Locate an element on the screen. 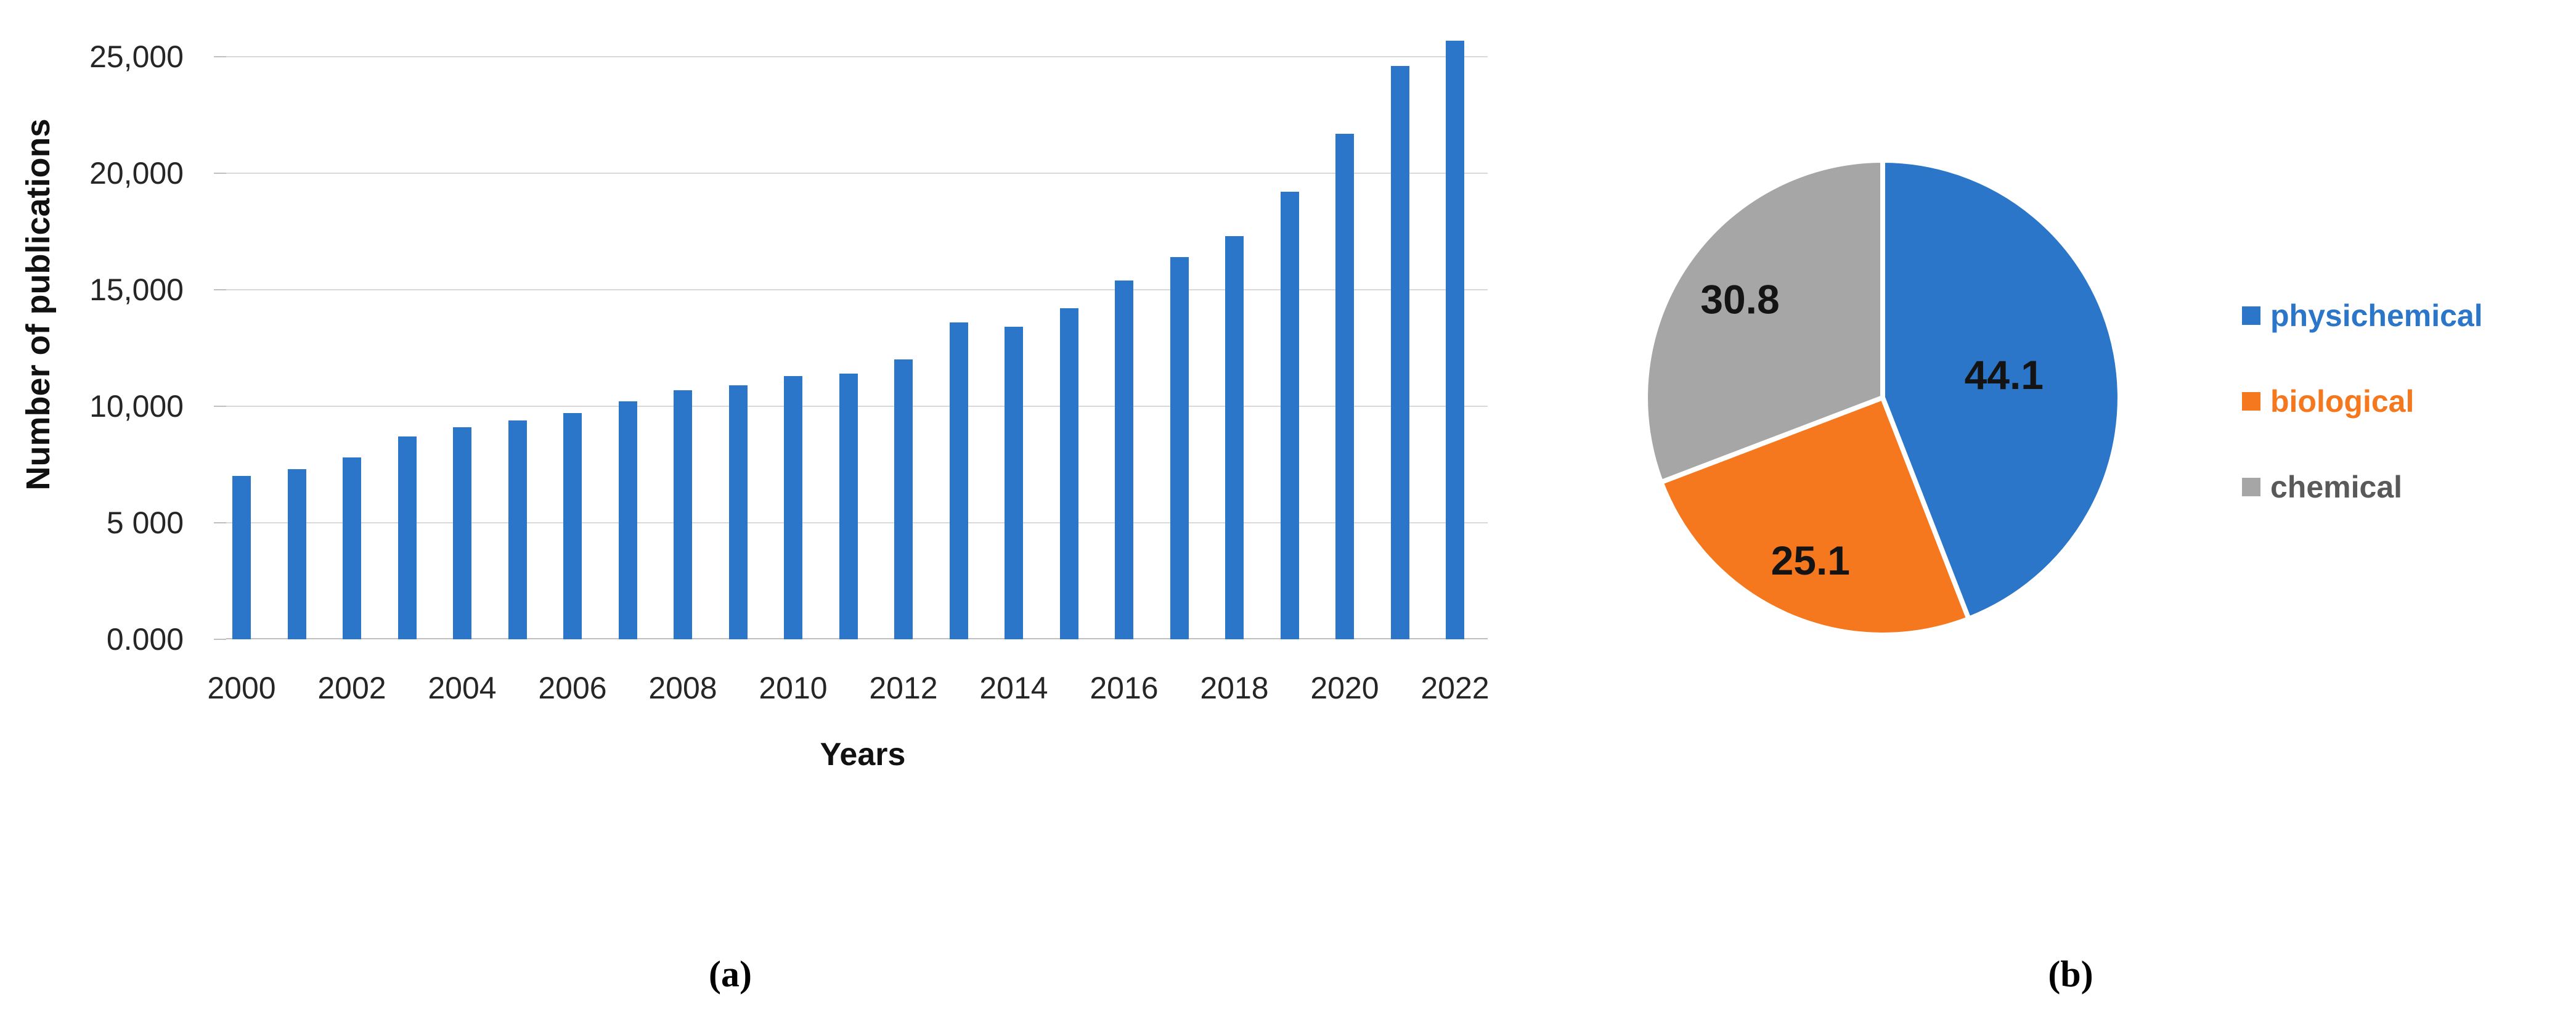  x-tick-label: 2020 is located at coordinates (1344, 688).